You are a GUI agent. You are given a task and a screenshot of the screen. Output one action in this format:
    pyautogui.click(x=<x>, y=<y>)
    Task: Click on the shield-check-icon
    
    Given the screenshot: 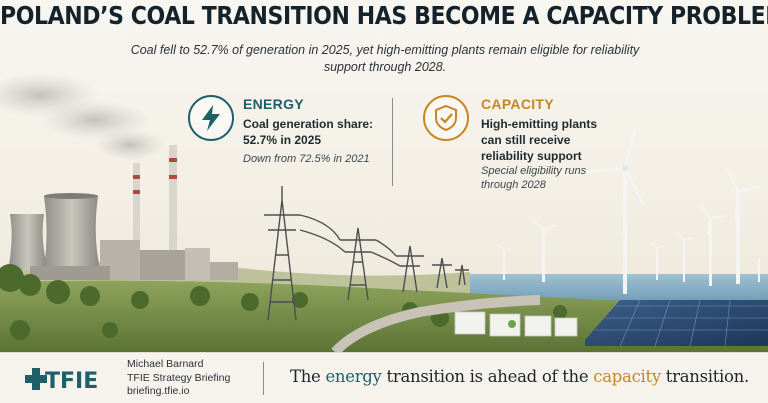 What is the action you would take?
    pyautogui.click(x=446, y=118)
    